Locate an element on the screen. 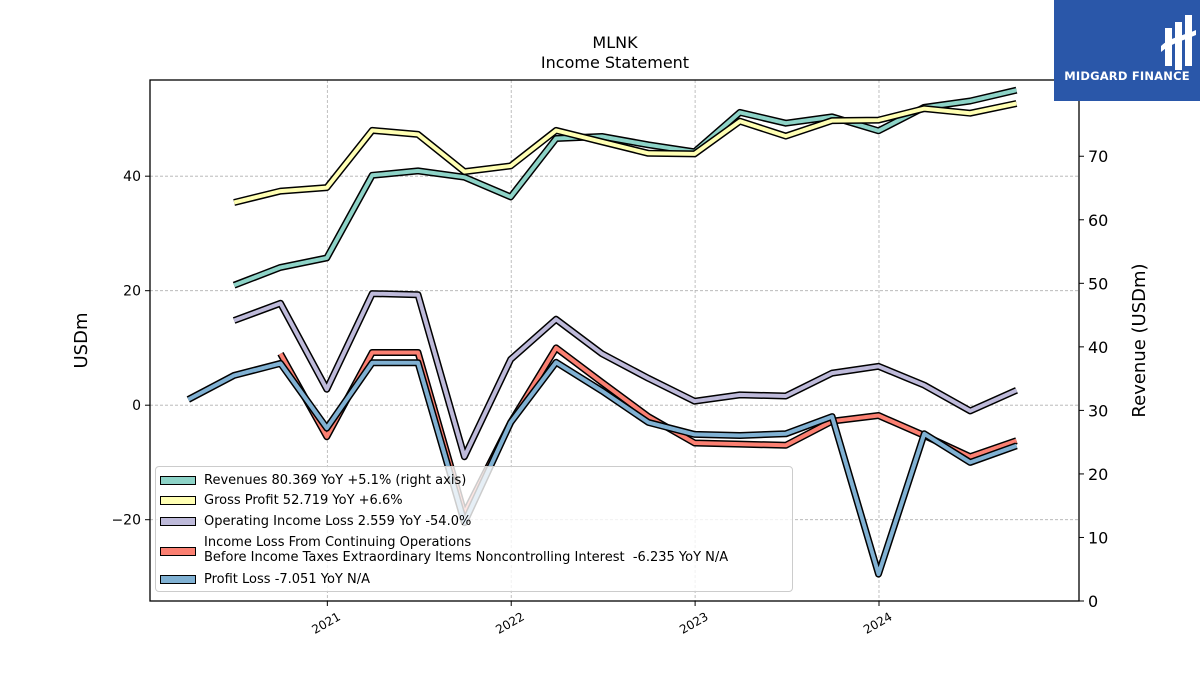  y-right-tick-label: 10 is located at coordinates (1098, 537).